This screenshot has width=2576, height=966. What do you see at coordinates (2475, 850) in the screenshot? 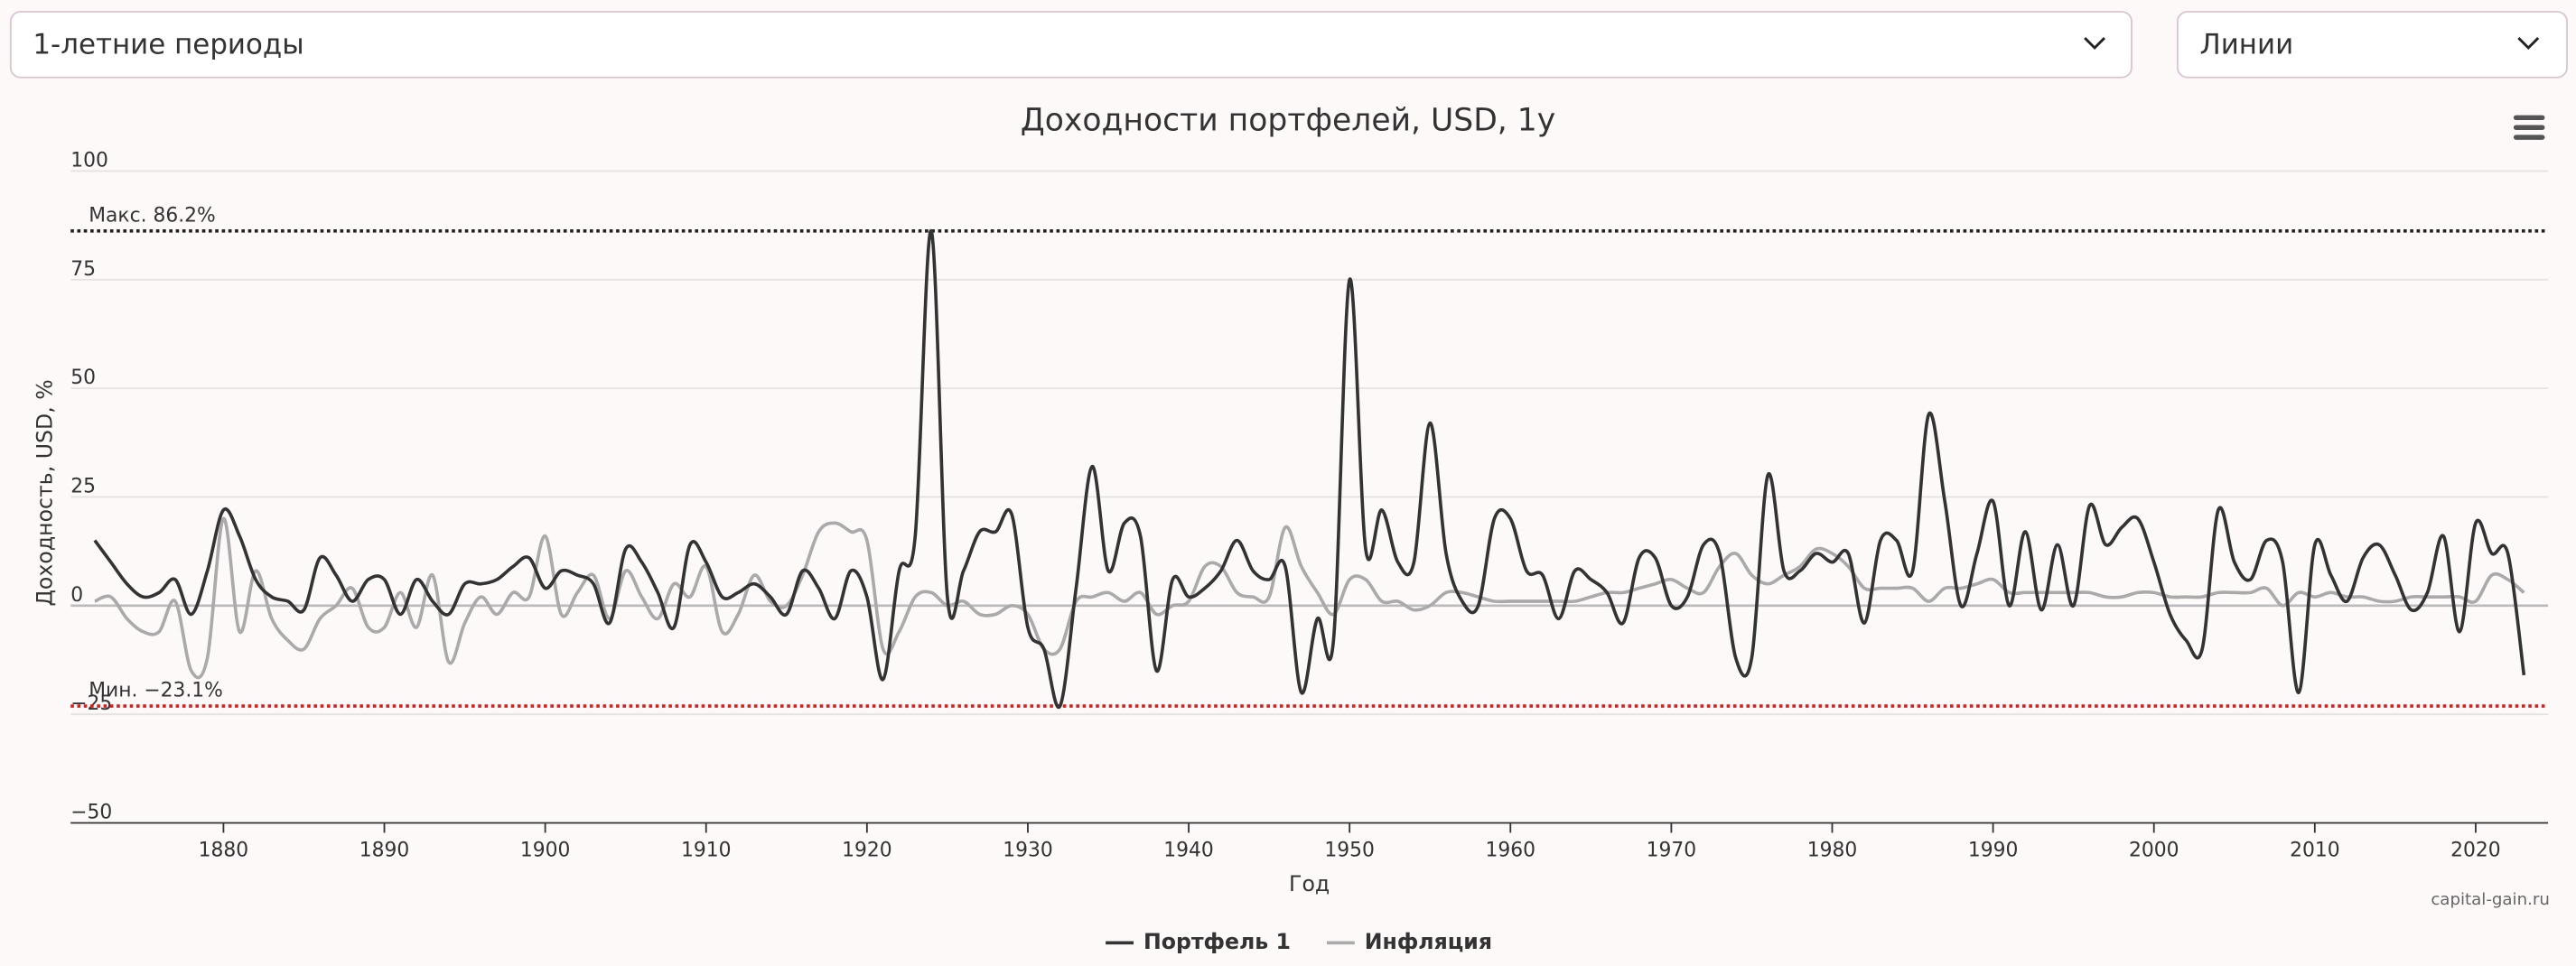
I see `x-tick-label: 2020` at bounding box center [2475, 850].